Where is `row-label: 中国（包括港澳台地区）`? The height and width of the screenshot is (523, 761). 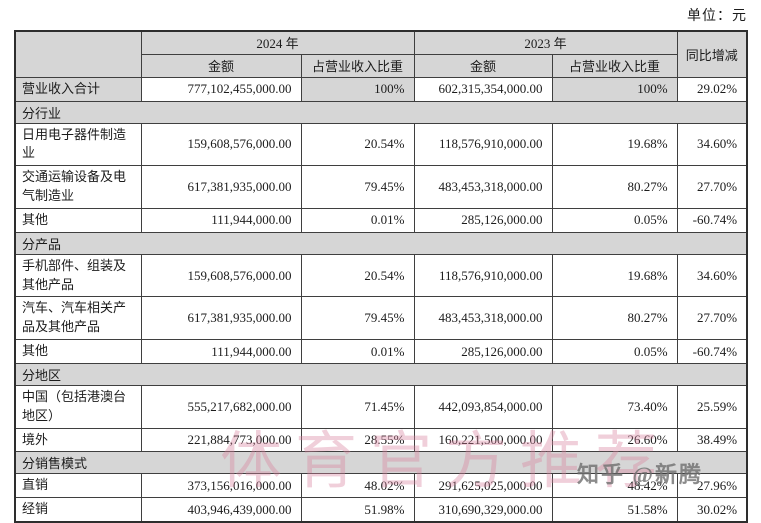
row-label: 中国（包括港澳台地区） is located at coordinates (78, 406).